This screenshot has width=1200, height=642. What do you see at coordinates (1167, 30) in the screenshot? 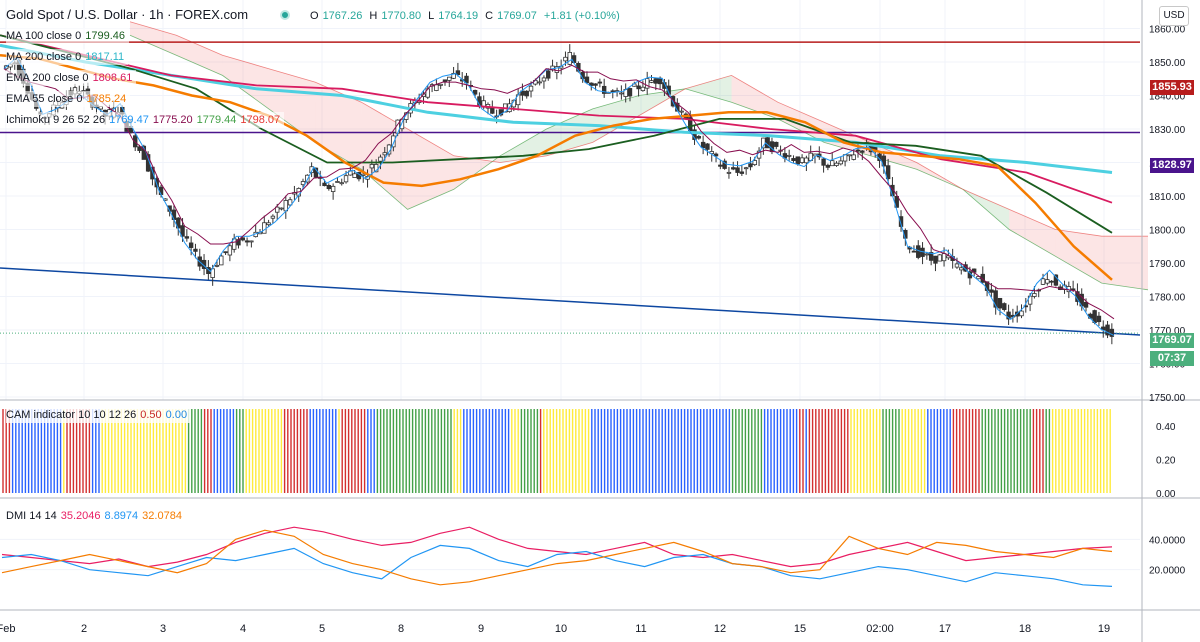
I see `price-tick-label: 1860.00` at bounding box center [1167, 30].